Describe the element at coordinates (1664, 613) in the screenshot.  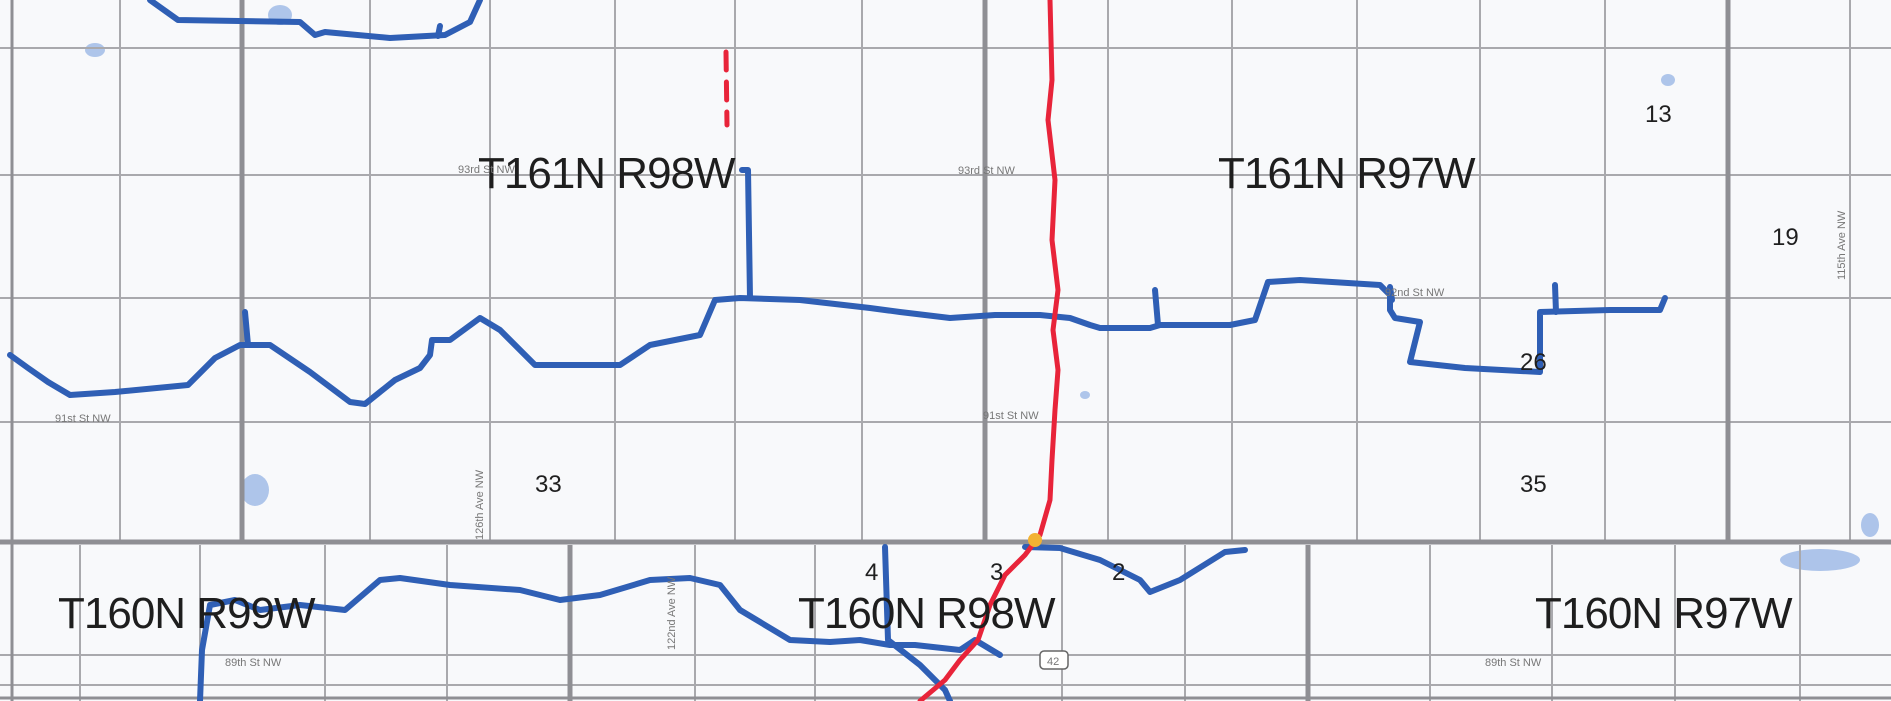
I see `township-label: T160N R97W` at that location.